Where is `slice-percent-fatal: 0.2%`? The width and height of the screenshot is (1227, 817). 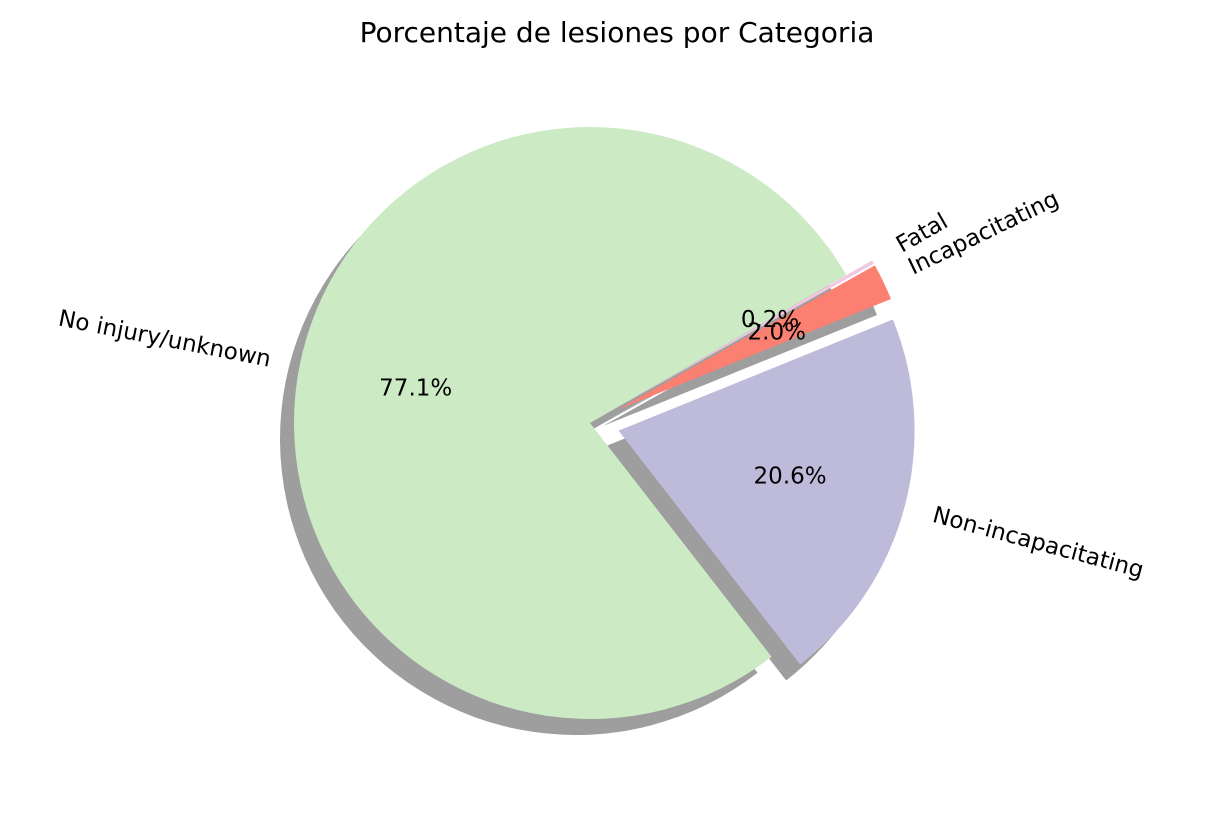 slice-percent-fatal: 0.2% is located at coordinates (770, 320).